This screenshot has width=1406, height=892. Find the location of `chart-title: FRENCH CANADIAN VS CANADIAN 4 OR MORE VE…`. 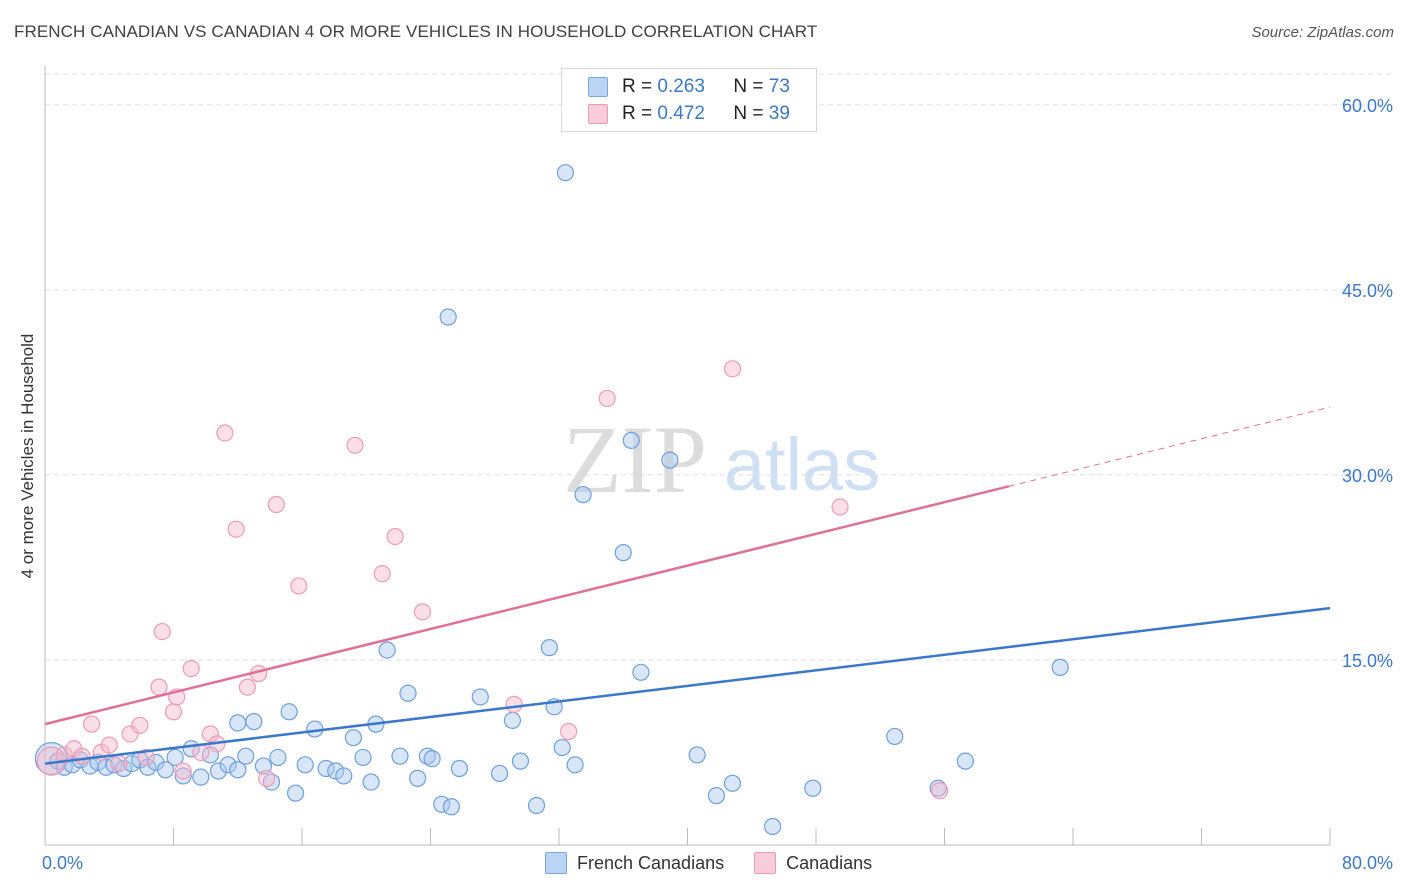

chart-title: FRENCH CANADIAN VS CANADIAN 4 OR MORE VE… is located at coordinates (416, 31).